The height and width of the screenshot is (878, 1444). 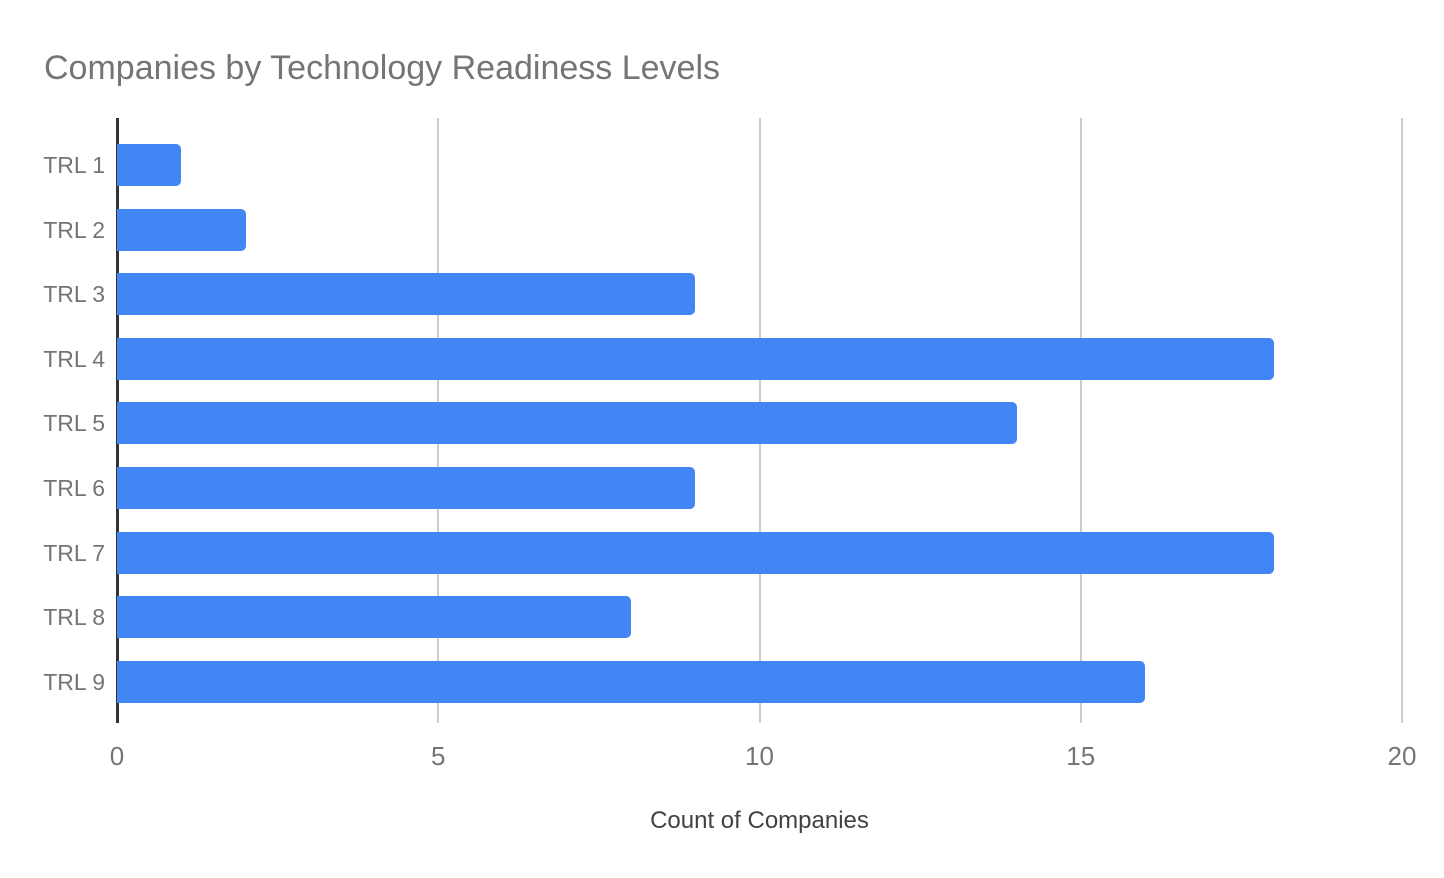 I want to click on y-tick-label-trl-5: TRL 5, so click(x=74, y=423).